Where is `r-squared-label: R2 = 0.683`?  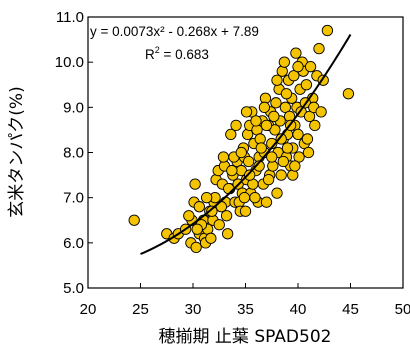 r-squared-label: R2 = 0.683 is located at coordinates (177, 53).